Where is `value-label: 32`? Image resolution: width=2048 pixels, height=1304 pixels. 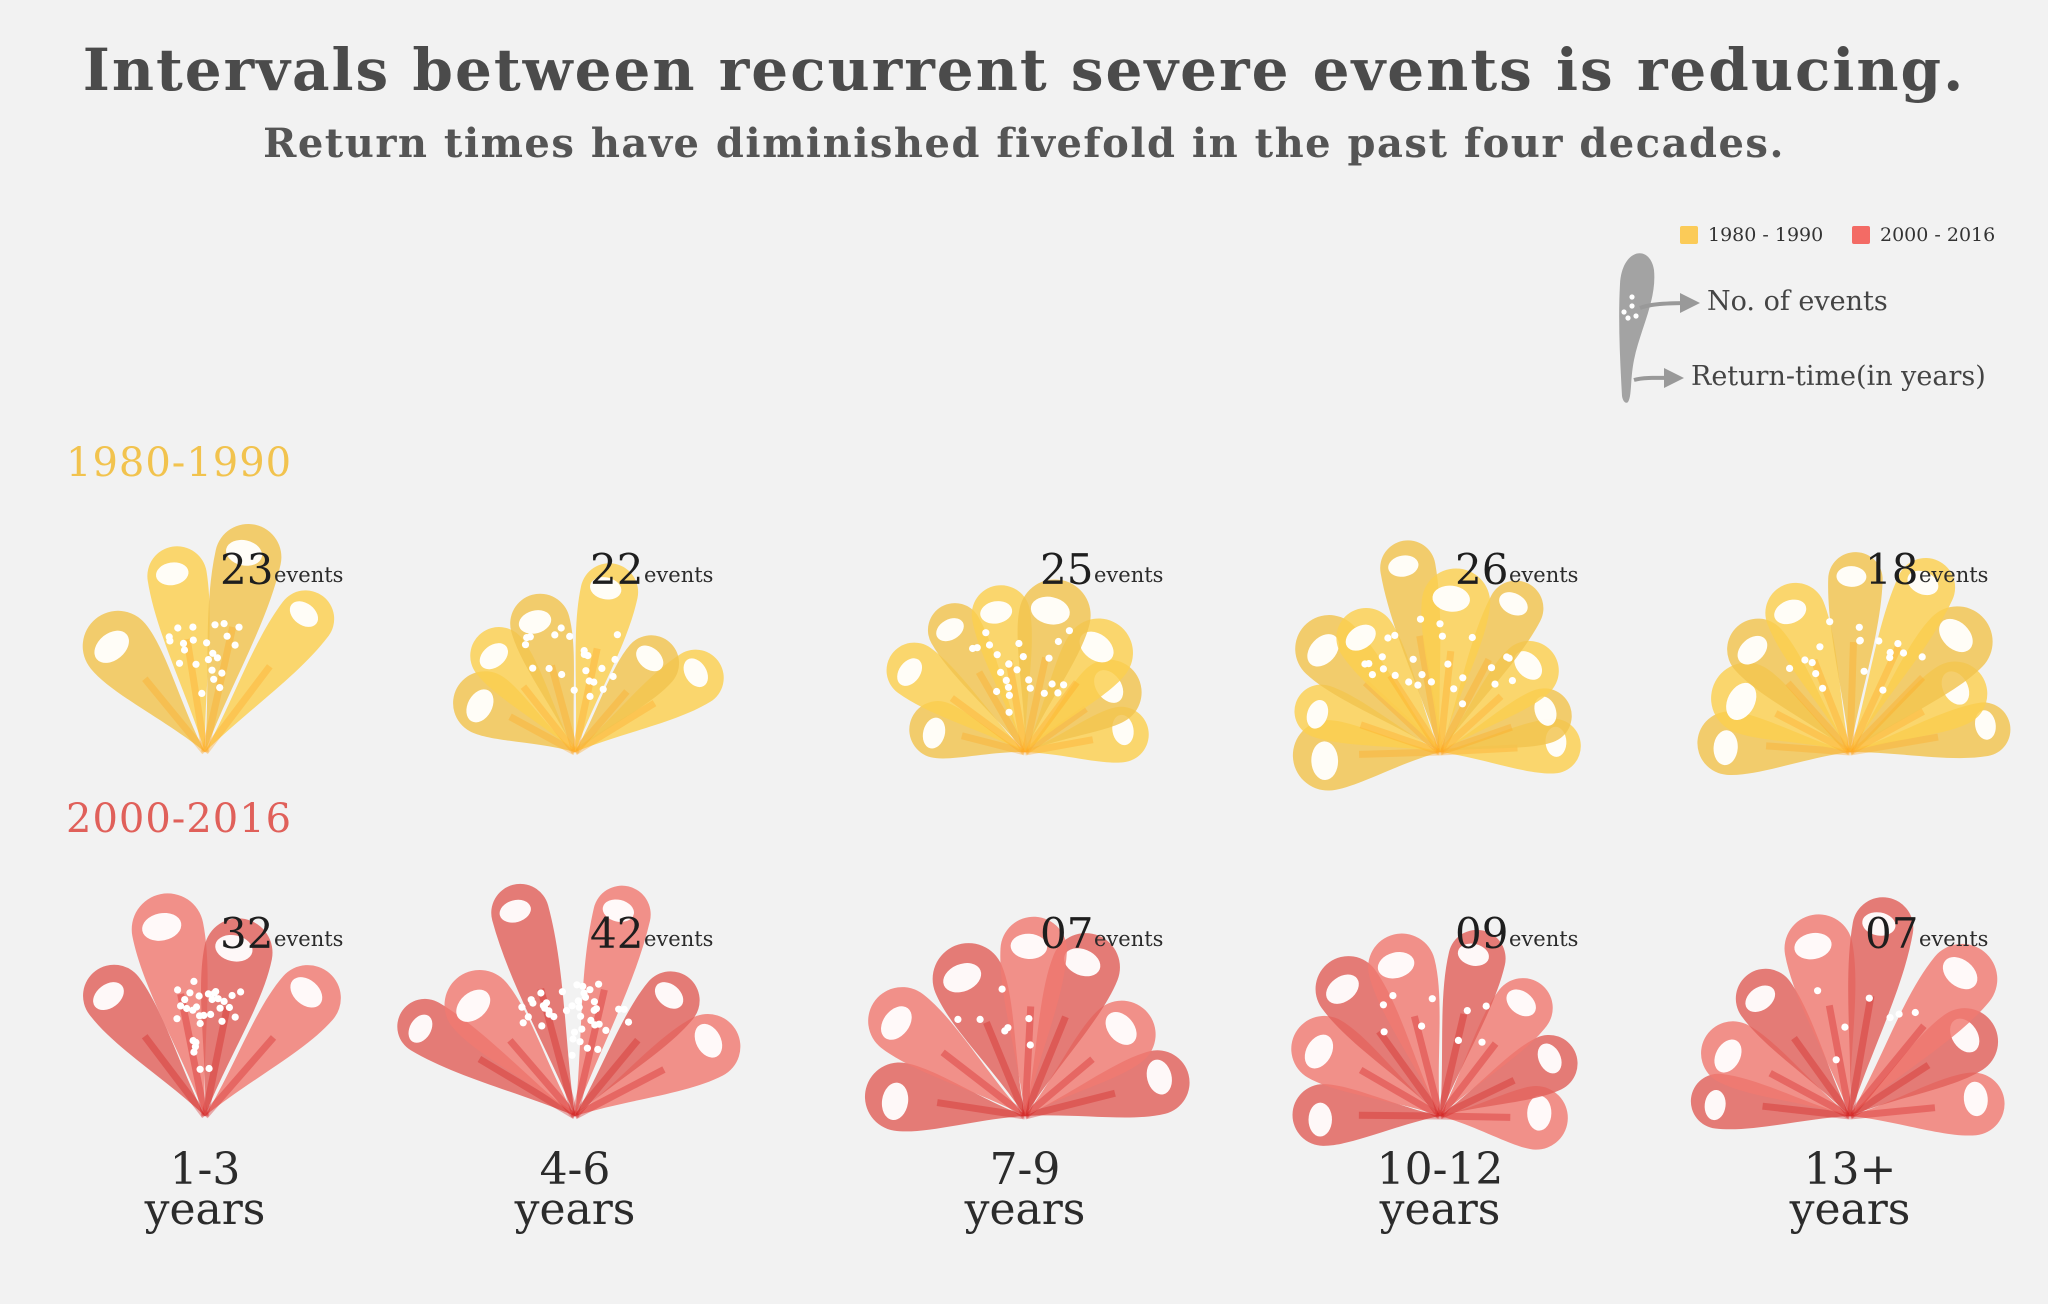
value-label: 32 is located at coordinates (246, 933).